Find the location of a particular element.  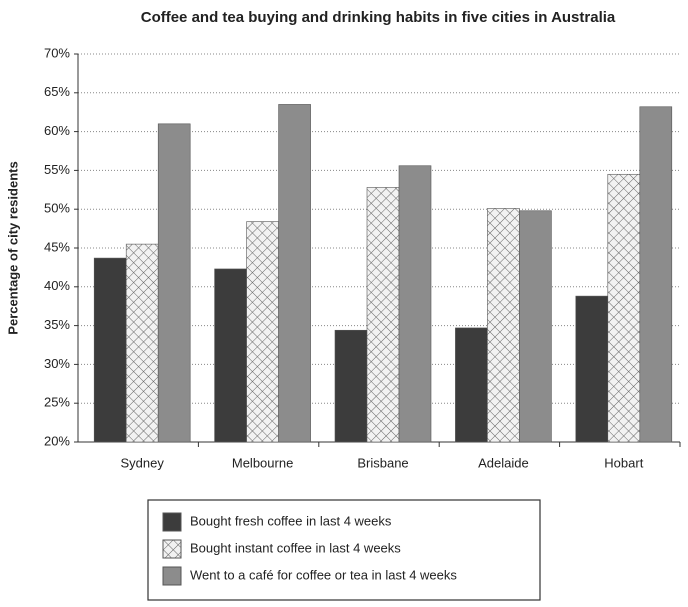

y-tick-label: 60% is located at coordinates (57, 130).